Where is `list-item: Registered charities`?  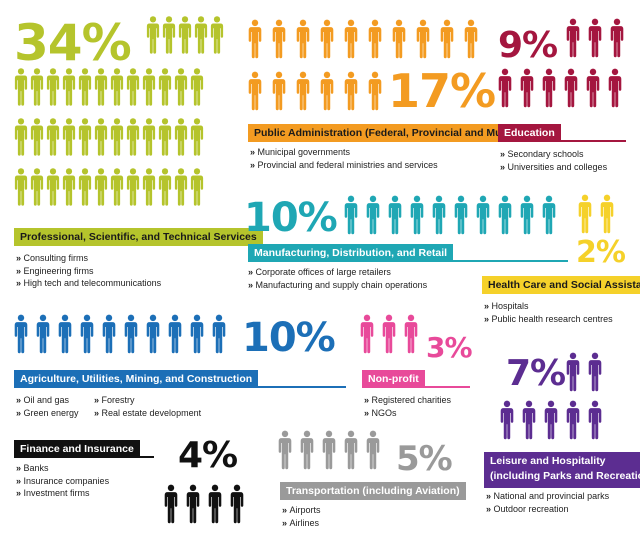
list-item: Registered charities is located at coordinates (408, 400).